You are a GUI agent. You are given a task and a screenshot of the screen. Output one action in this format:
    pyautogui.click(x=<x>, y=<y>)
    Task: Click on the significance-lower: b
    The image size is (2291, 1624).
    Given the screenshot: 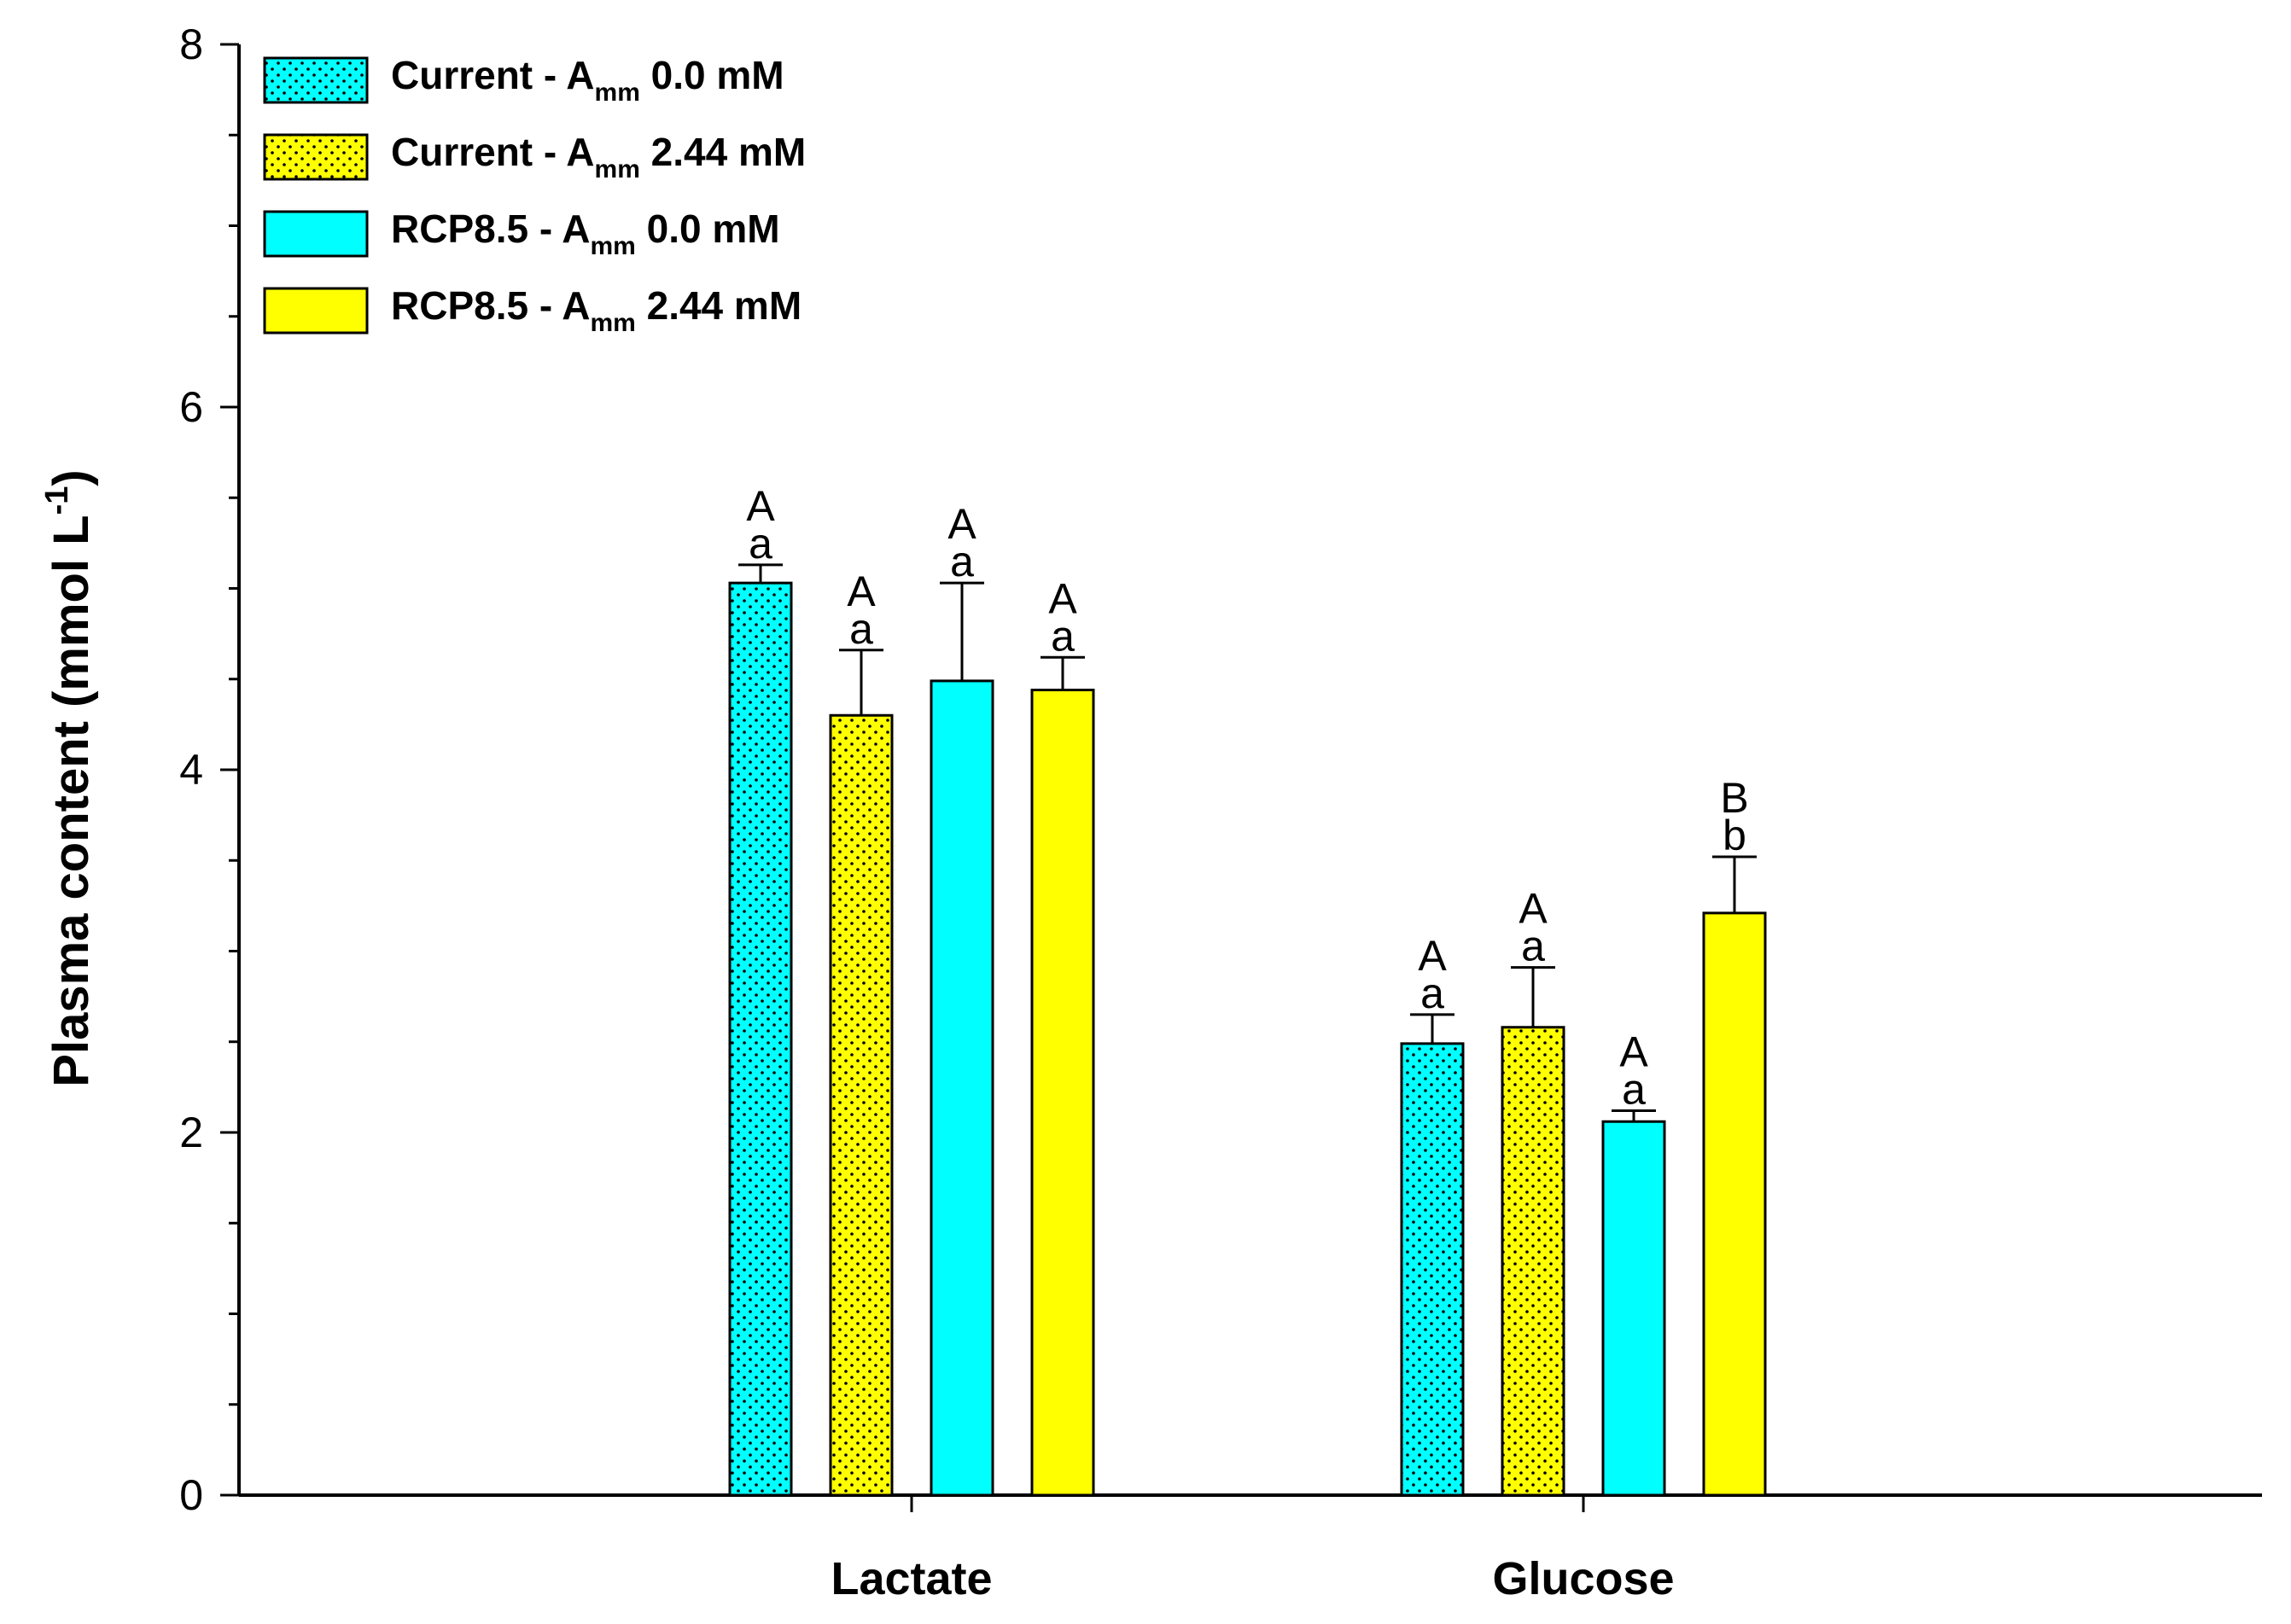 What is the action you would take?
    pyautogui.click(x=1734, y=836)
    